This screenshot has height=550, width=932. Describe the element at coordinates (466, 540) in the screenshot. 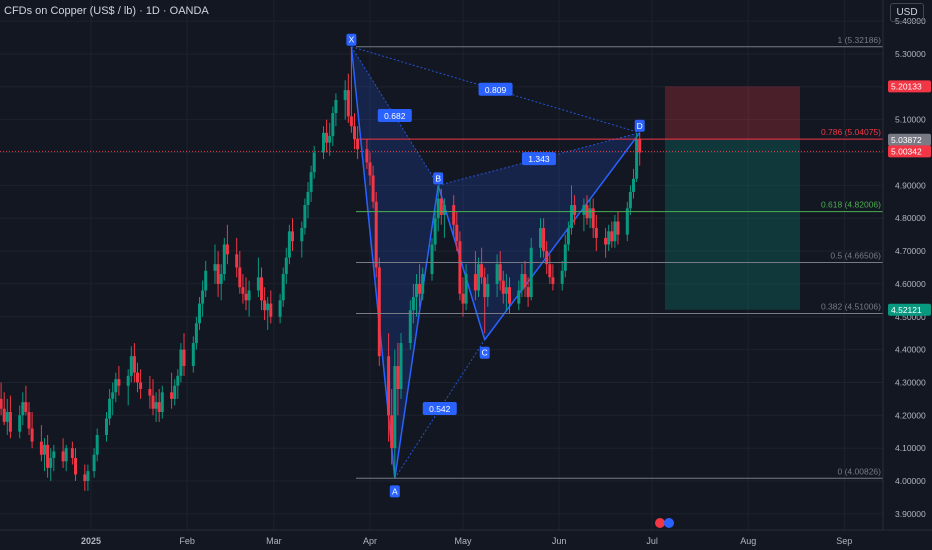

I see `time-axis` at that location.